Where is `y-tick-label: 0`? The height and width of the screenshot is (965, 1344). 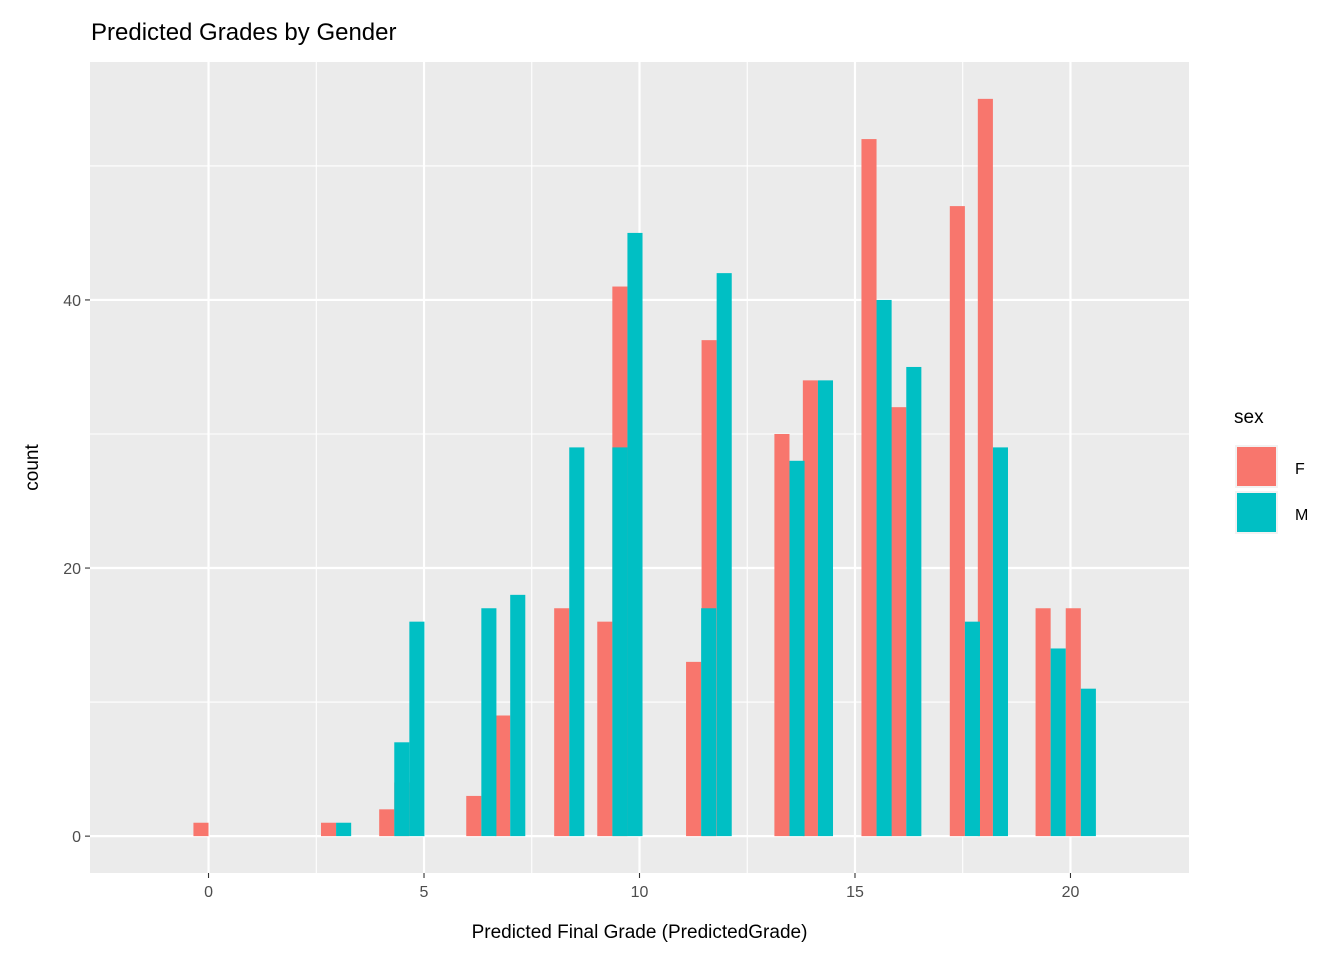
y-tick-label: 0 is located at coordinates (76, 837).